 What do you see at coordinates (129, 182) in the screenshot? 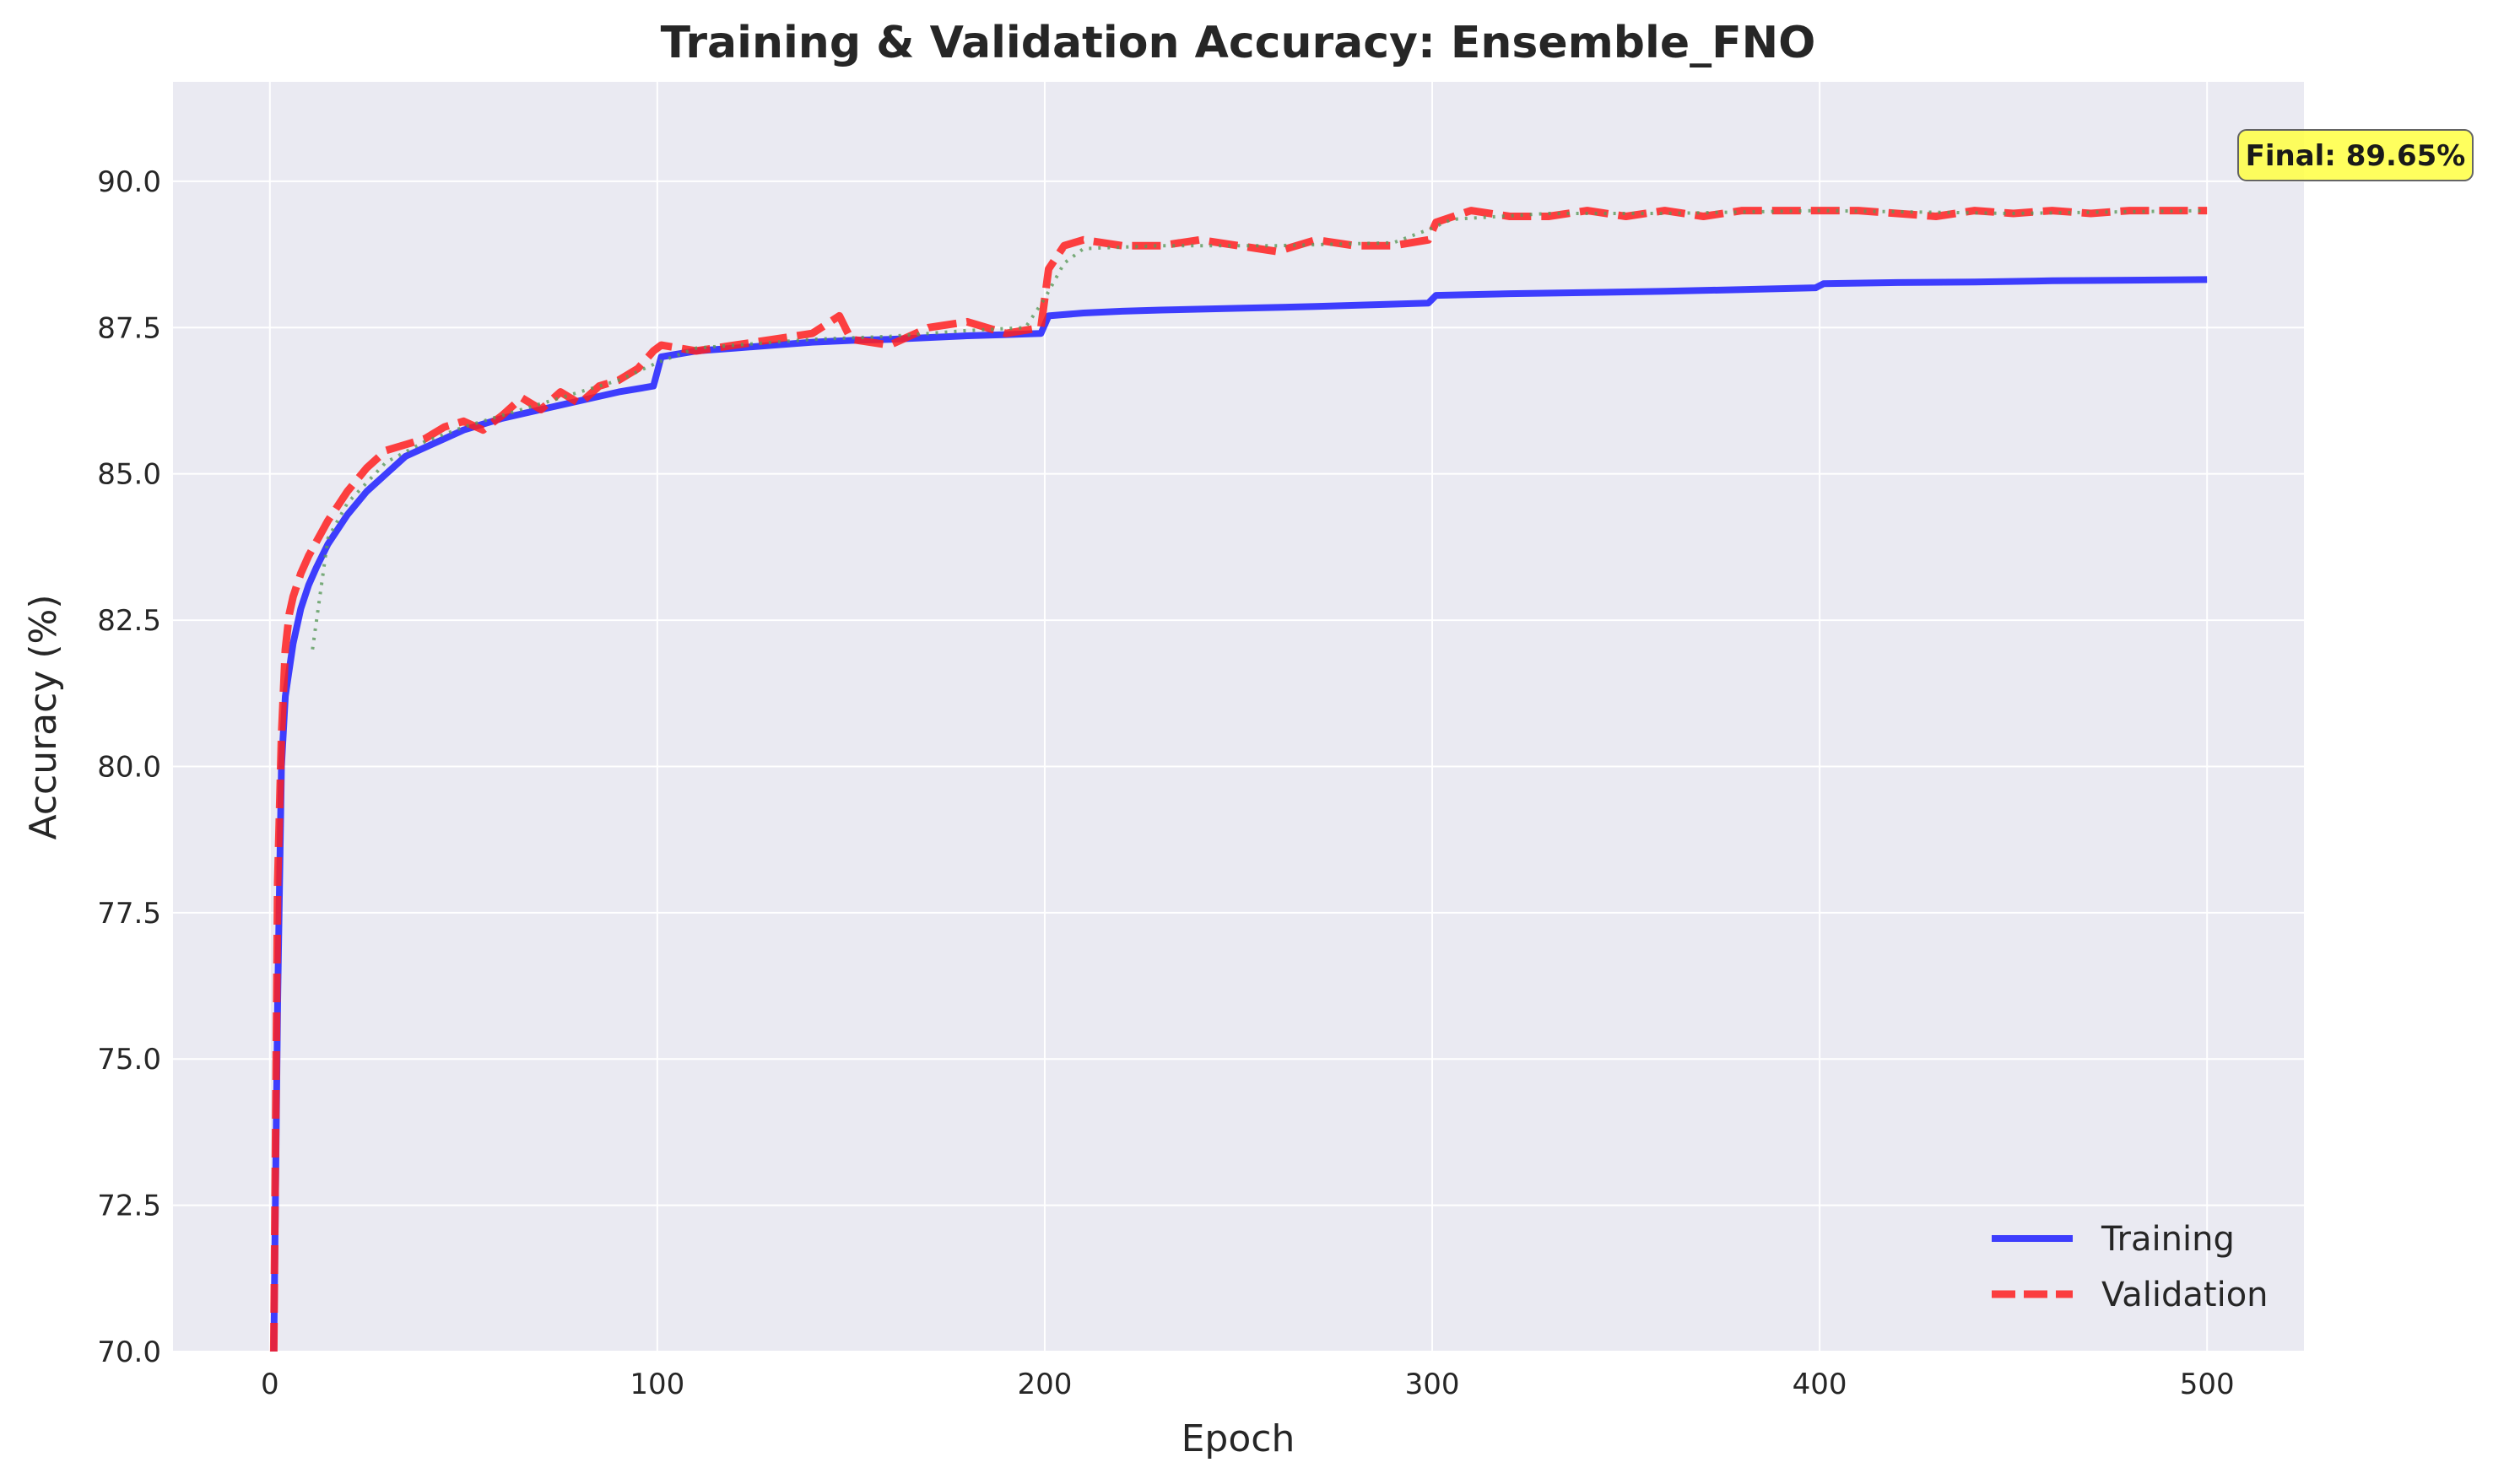
I see `y-tick-label: 90.0` at bounding box center [129, 182].